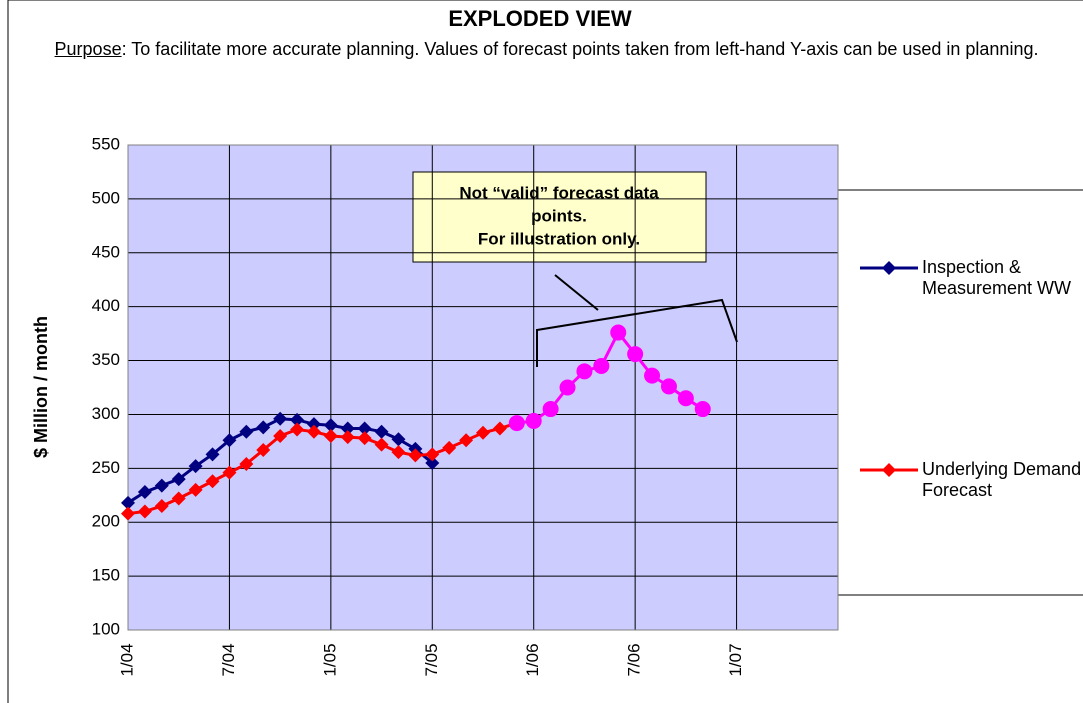  Describe the element at coordinates (576, 292) in the screenshot. I see `pointer` at that location.